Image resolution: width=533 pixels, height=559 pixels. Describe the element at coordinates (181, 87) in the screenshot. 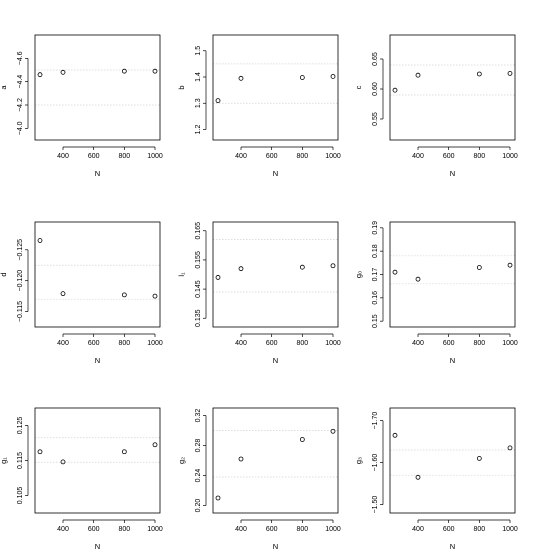

I see `y-axis-label: b` at that location.